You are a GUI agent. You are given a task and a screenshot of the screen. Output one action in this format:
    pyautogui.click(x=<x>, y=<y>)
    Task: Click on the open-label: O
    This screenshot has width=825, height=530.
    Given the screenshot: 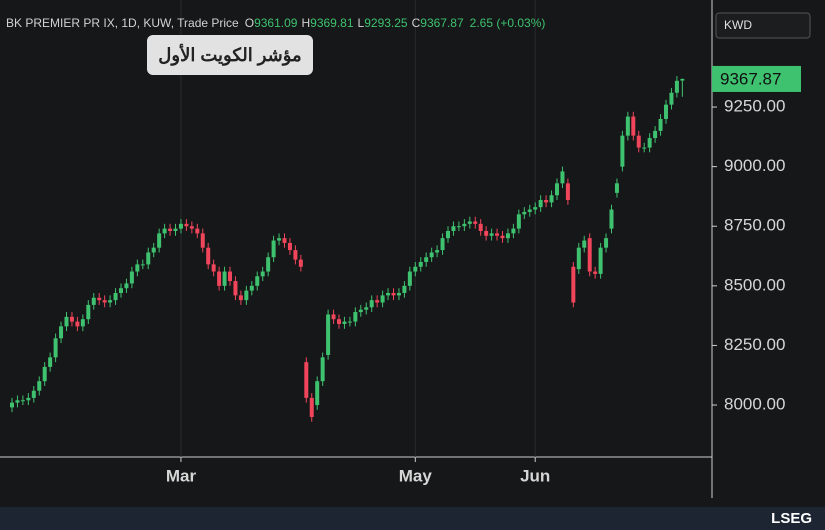 What is the action you would take?
    pyautogui.click(x=249, y=23)
    